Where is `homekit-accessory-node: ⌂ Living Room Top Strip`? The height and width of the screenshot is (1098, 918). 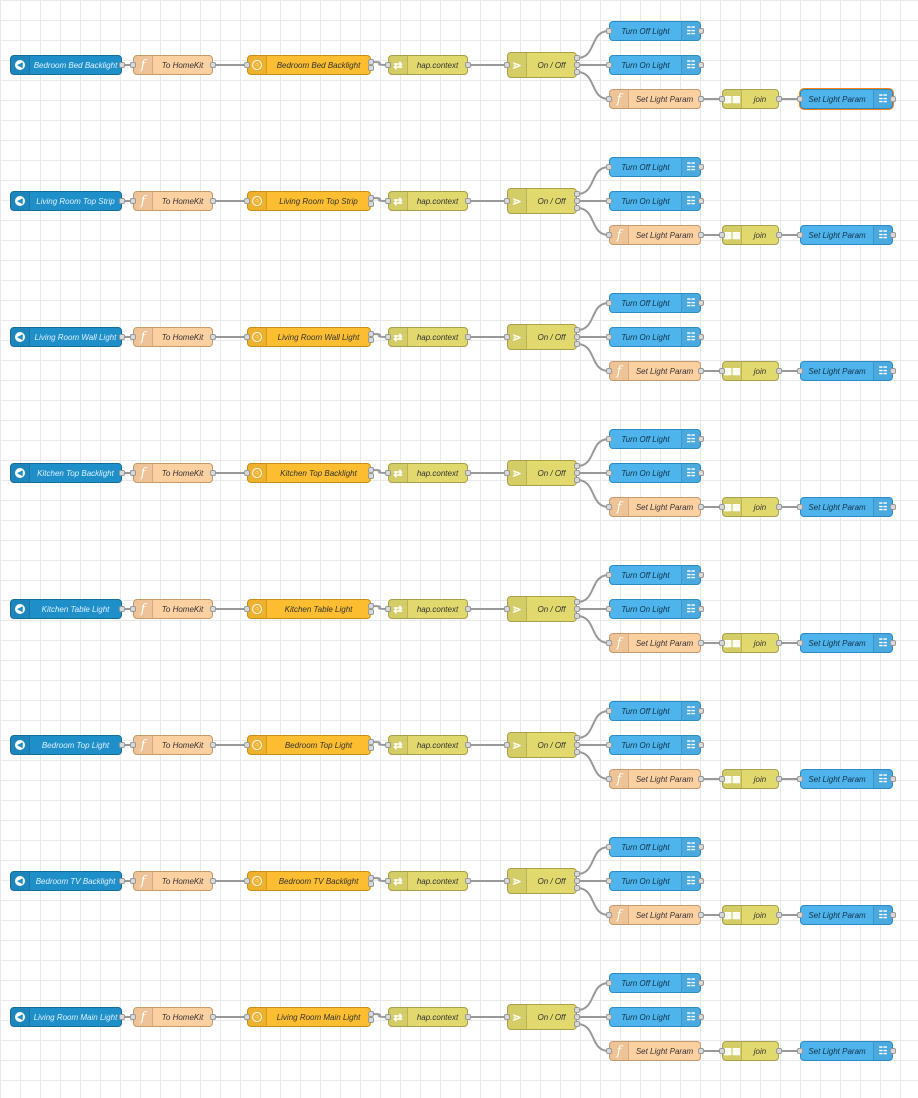
homekit-accessory-node: ⌂ Living Room Top Strip is located at coordinates (309, 201).